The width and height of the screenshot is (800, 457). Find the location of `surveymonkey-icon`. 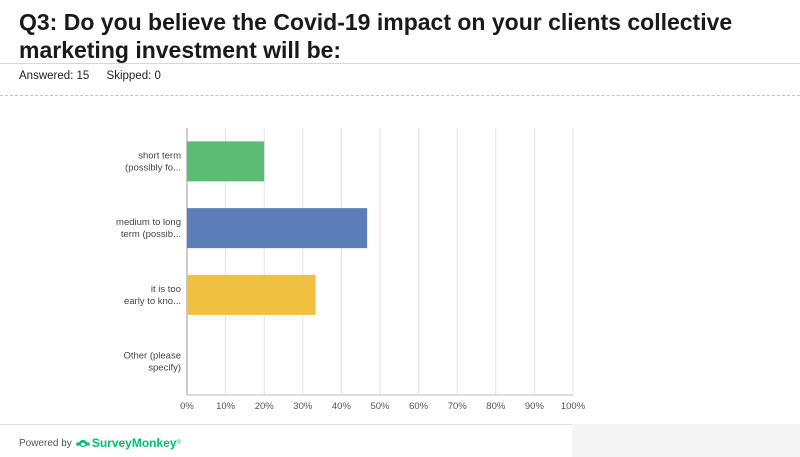

surveymonkey-icon is located at coordinates (83, 443).